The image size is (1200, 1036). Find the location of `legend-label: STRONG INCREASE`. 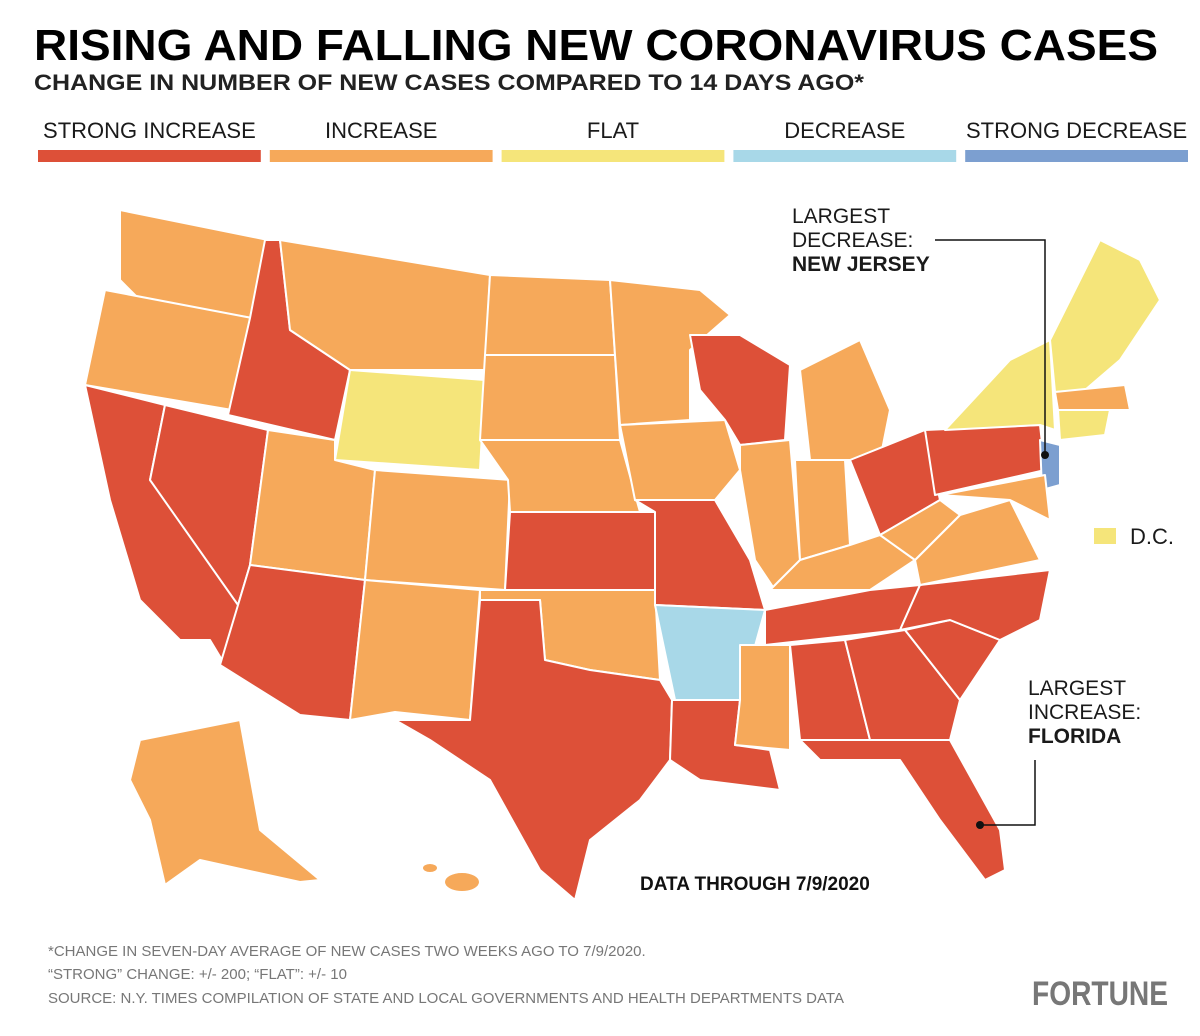

legend-label: STRONG INCREASE is located at coordinates (149, 130).